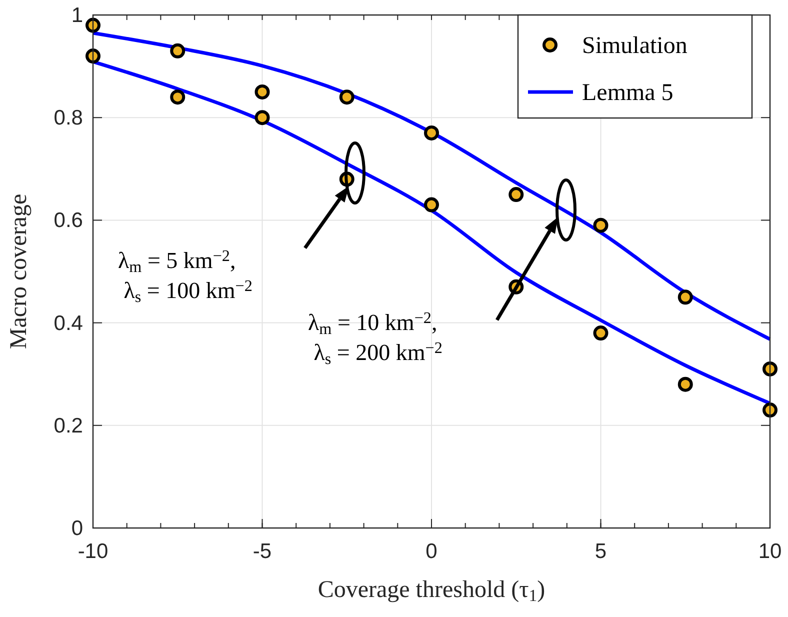 This screenshot has height=617, width=788. I want to click on x-tick-label: 5, so click(600, 551).